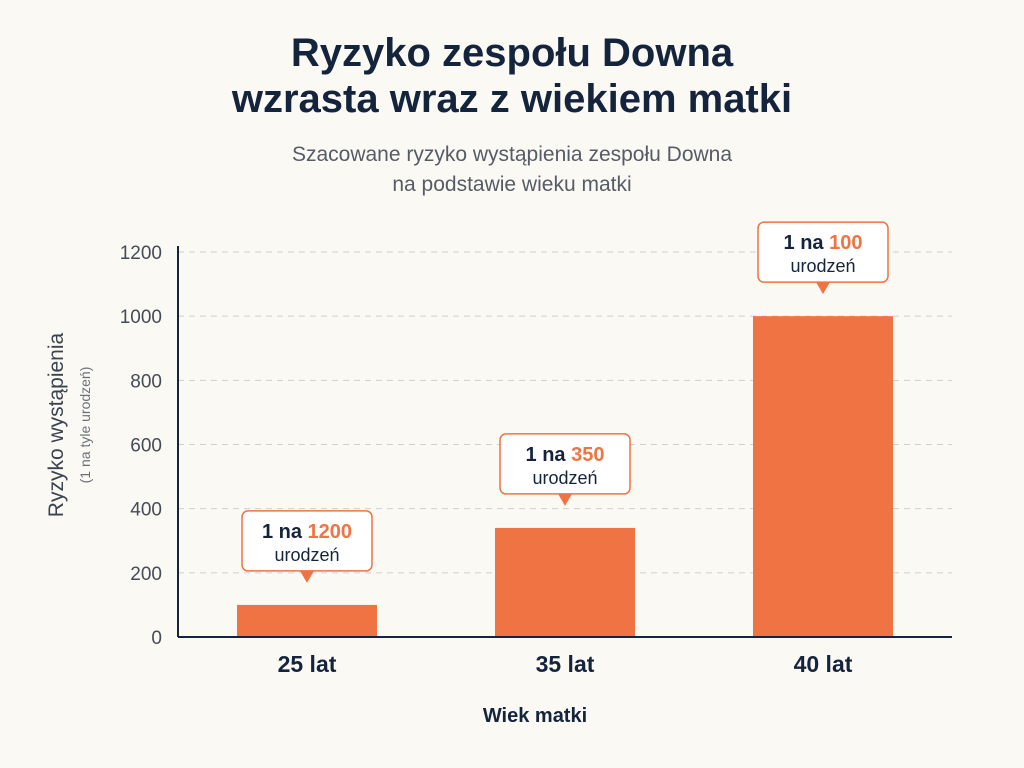  I want to click on callout-value-line: 1 na 350, so click(565, 455).